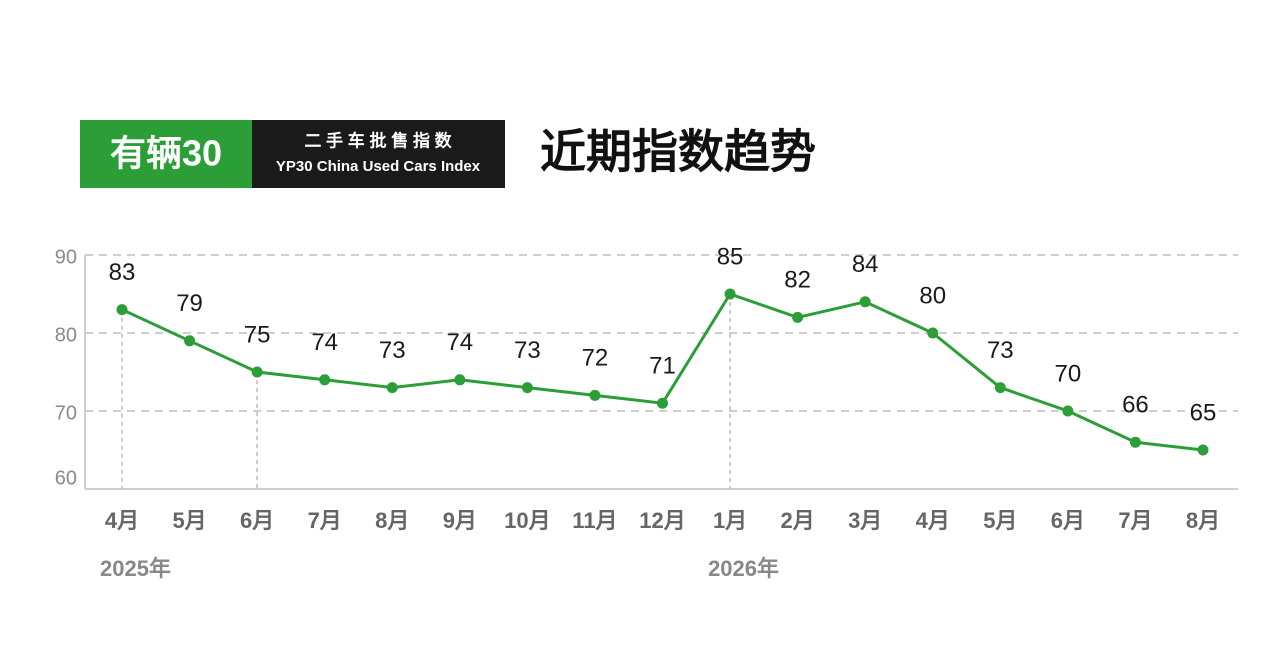 The width and height of the screenshot is (1280, 653). What do you see at coordinates (1135, 405) in the screenshot?
I see `value-label: 66` at bounding box center [1135, 405].